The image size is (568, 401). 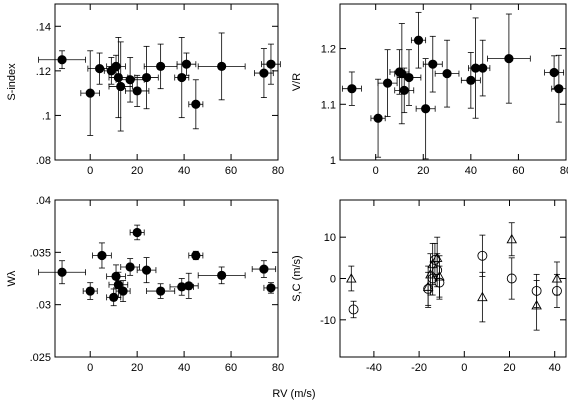 What do you see at coordinates (184, 171) in the screenshot?
I see `panel-1-xtick-label: 40` at bounding box center [184, 171].